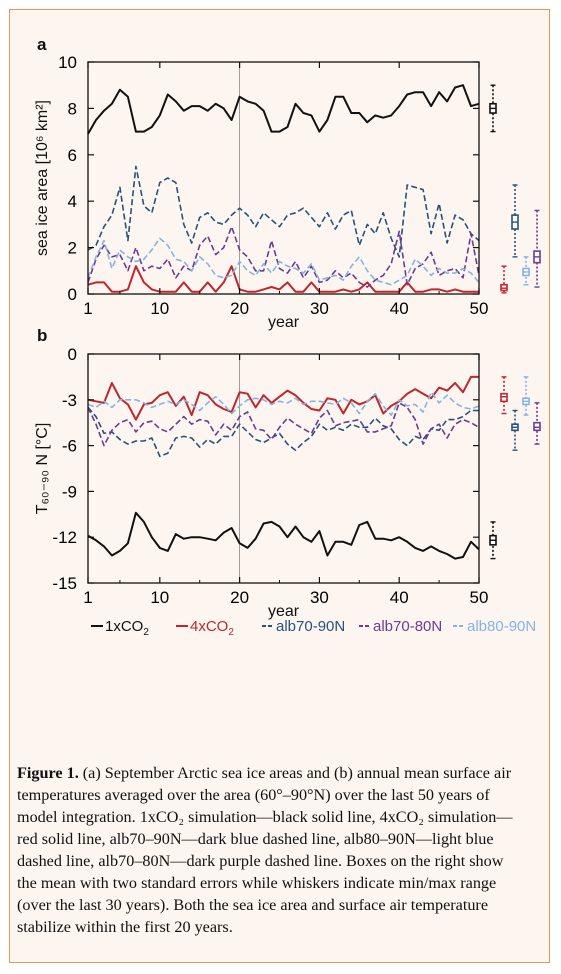  What do you see at coordinates (42, 44) in the screenshot?
I see `panel-letter-a: a` at bounding box center [42, 44].